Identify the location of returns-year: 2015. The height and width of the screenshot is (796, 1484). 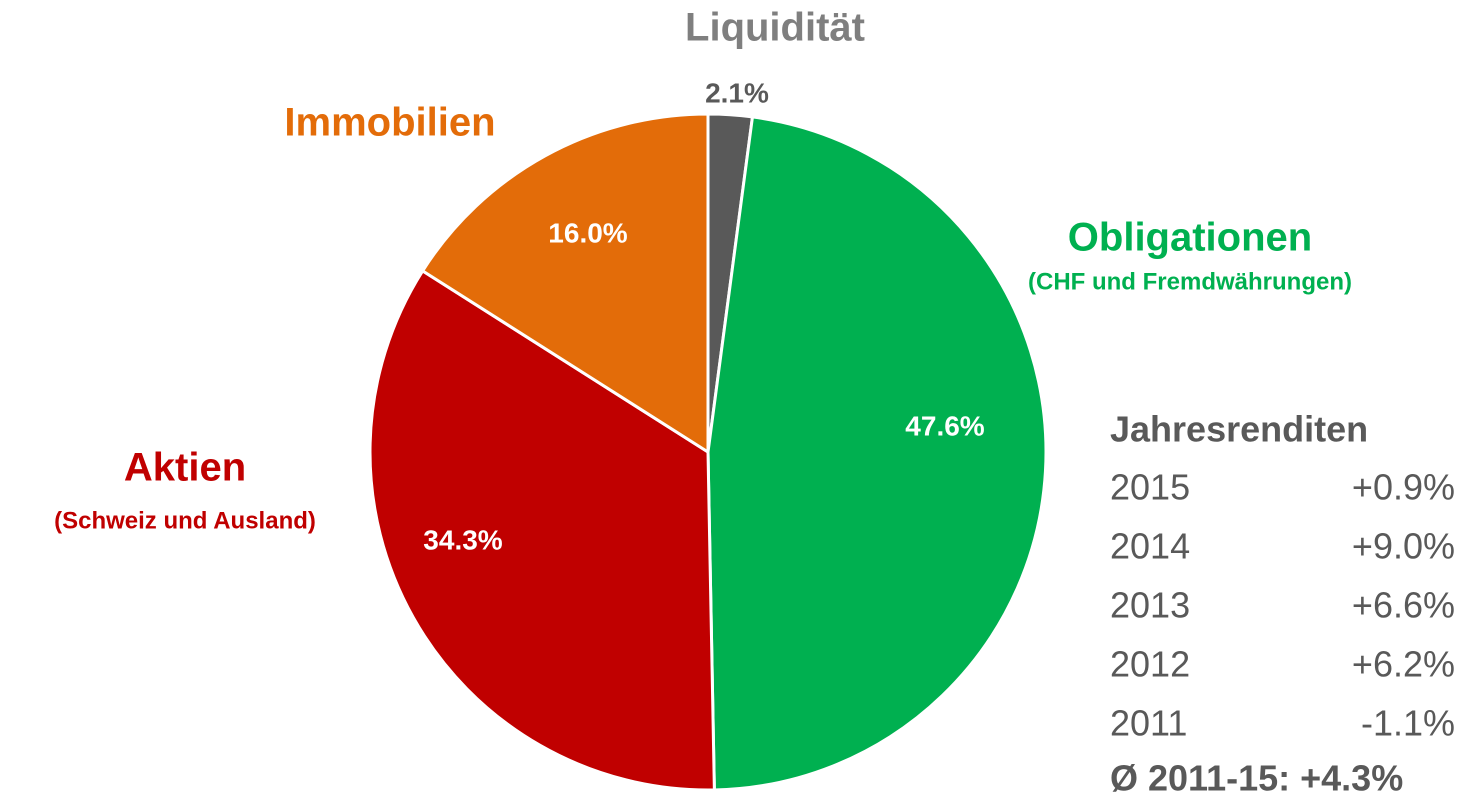
(1150, 487).